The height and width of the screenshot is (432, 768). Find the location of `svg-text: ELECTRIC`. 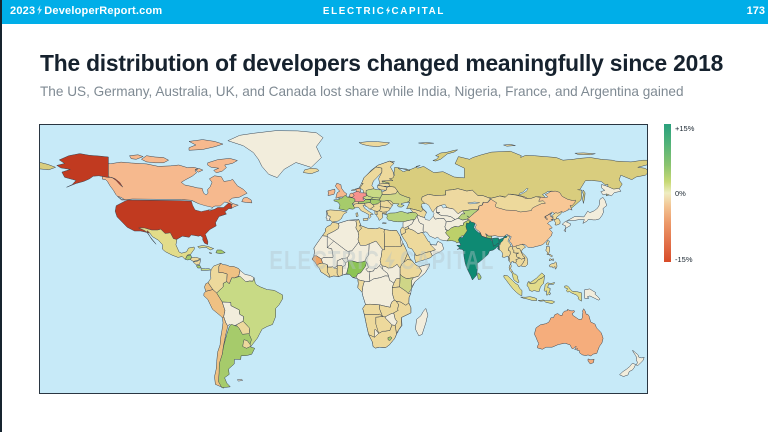

svg-text: ELECTRIC is located at coordinates (324, 260).